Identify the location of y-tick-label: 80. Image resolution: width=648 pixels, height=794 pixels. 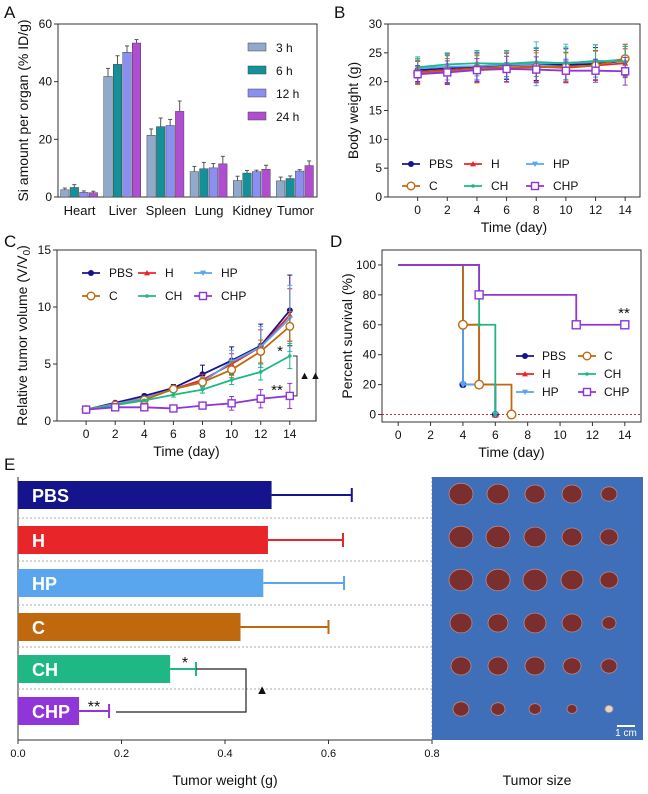
(370, 295).